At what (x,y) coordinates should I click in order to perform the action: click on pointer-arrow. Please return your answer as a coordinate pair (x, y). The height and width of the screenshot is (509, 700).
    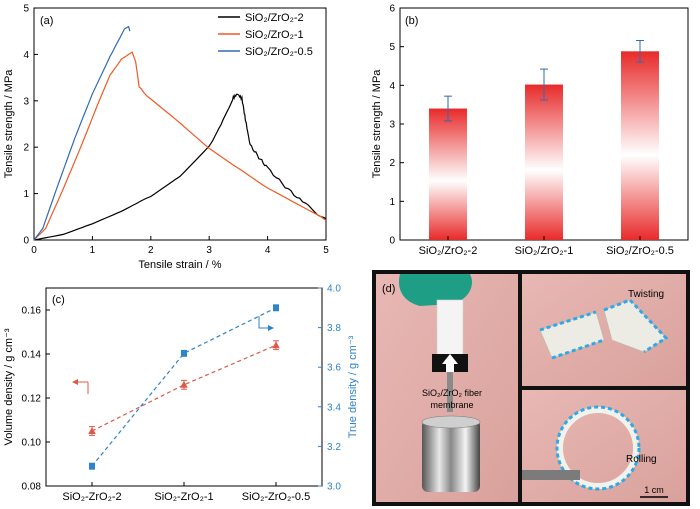
    Looking at the image, I should click on (450, 363).